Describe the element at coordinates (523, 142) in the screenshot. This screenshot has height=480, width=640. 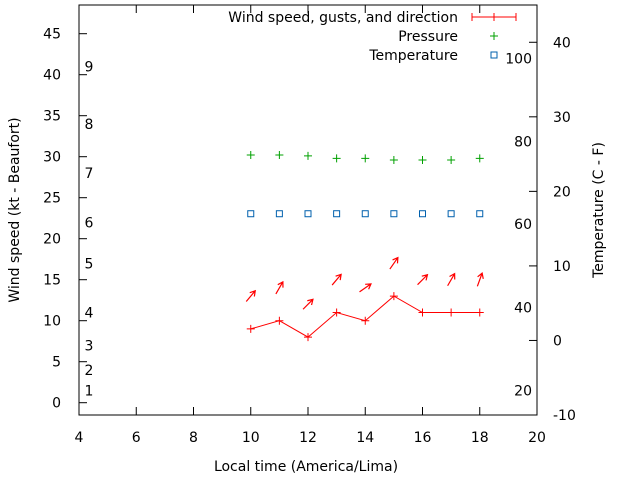
I see `fahrenheit-label: 80` at that location.